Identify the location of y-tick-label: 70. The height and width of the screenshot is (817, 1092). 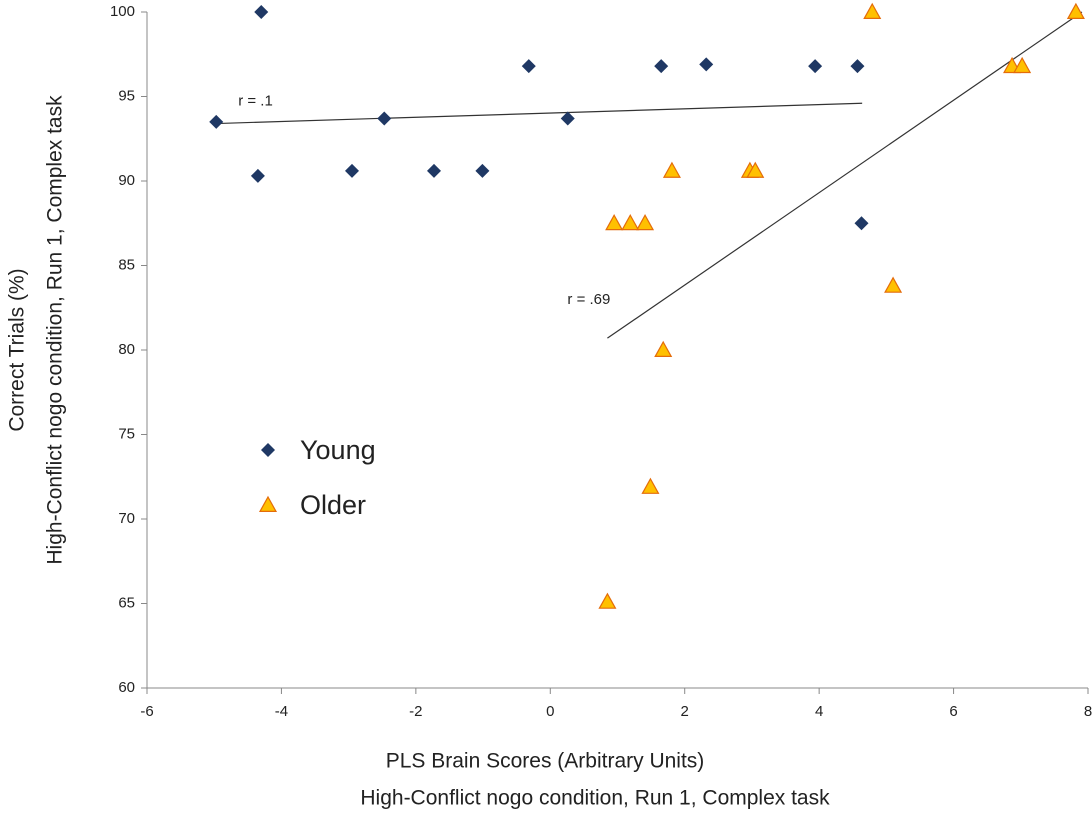
(126, 518).